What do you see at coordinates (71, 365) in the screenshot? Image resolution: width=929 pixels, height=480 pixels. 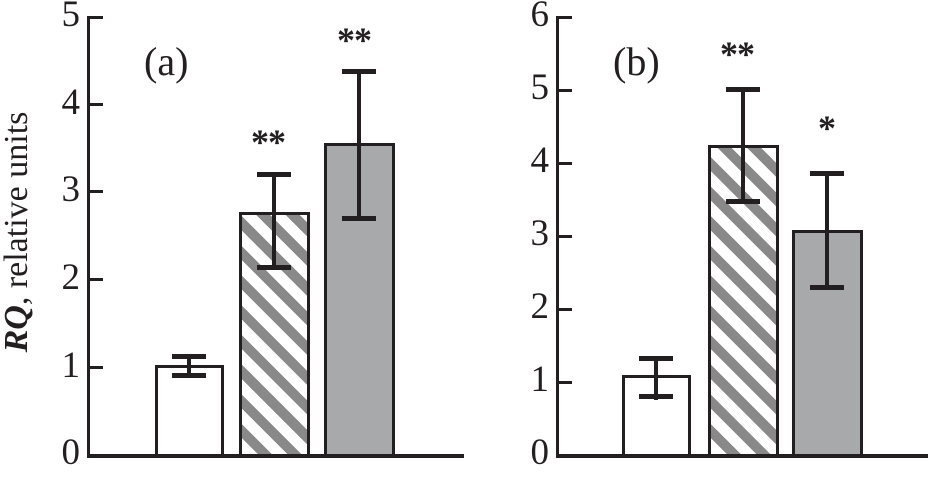 I see `y-ticklabel-a-4: 1` at bounding box center [71, 365].